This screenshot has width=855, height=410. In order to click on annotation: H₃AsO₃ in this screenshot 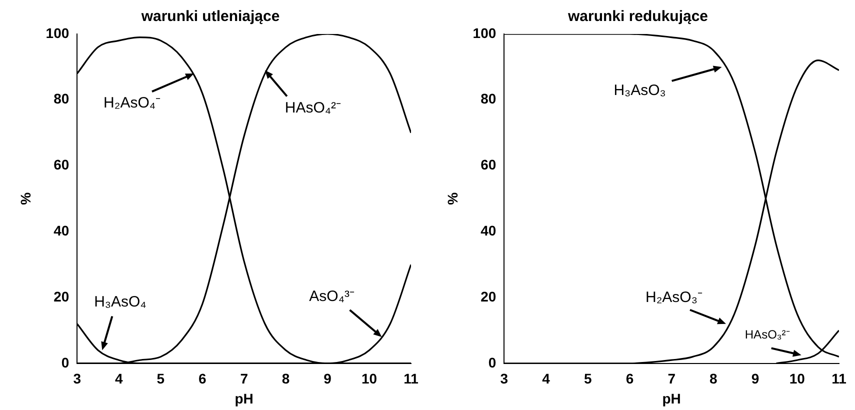, I will do `click(640, 91)`.